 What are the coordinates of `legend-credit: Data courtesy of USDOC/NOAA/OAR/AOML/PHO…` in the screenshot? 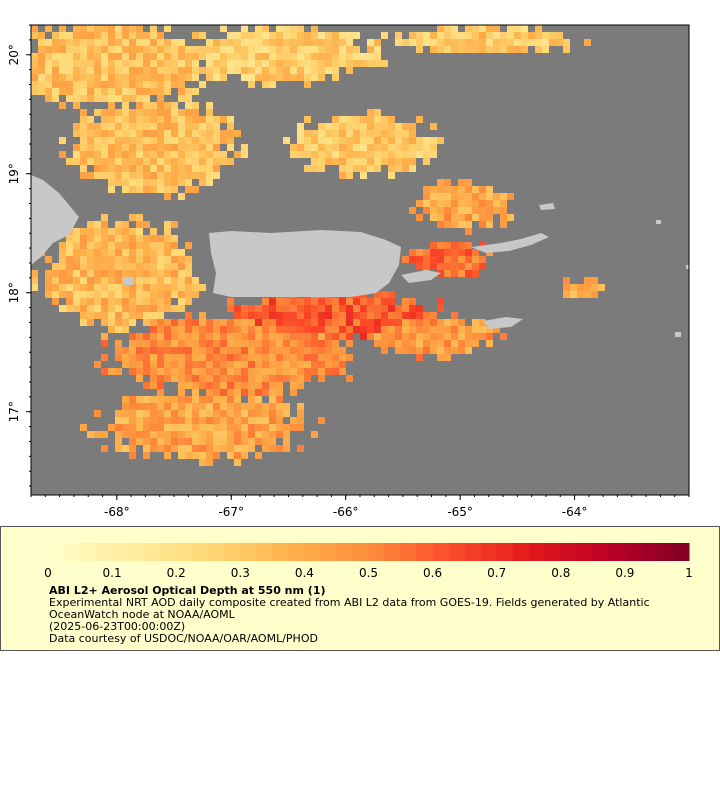 It's located at (183, 638).